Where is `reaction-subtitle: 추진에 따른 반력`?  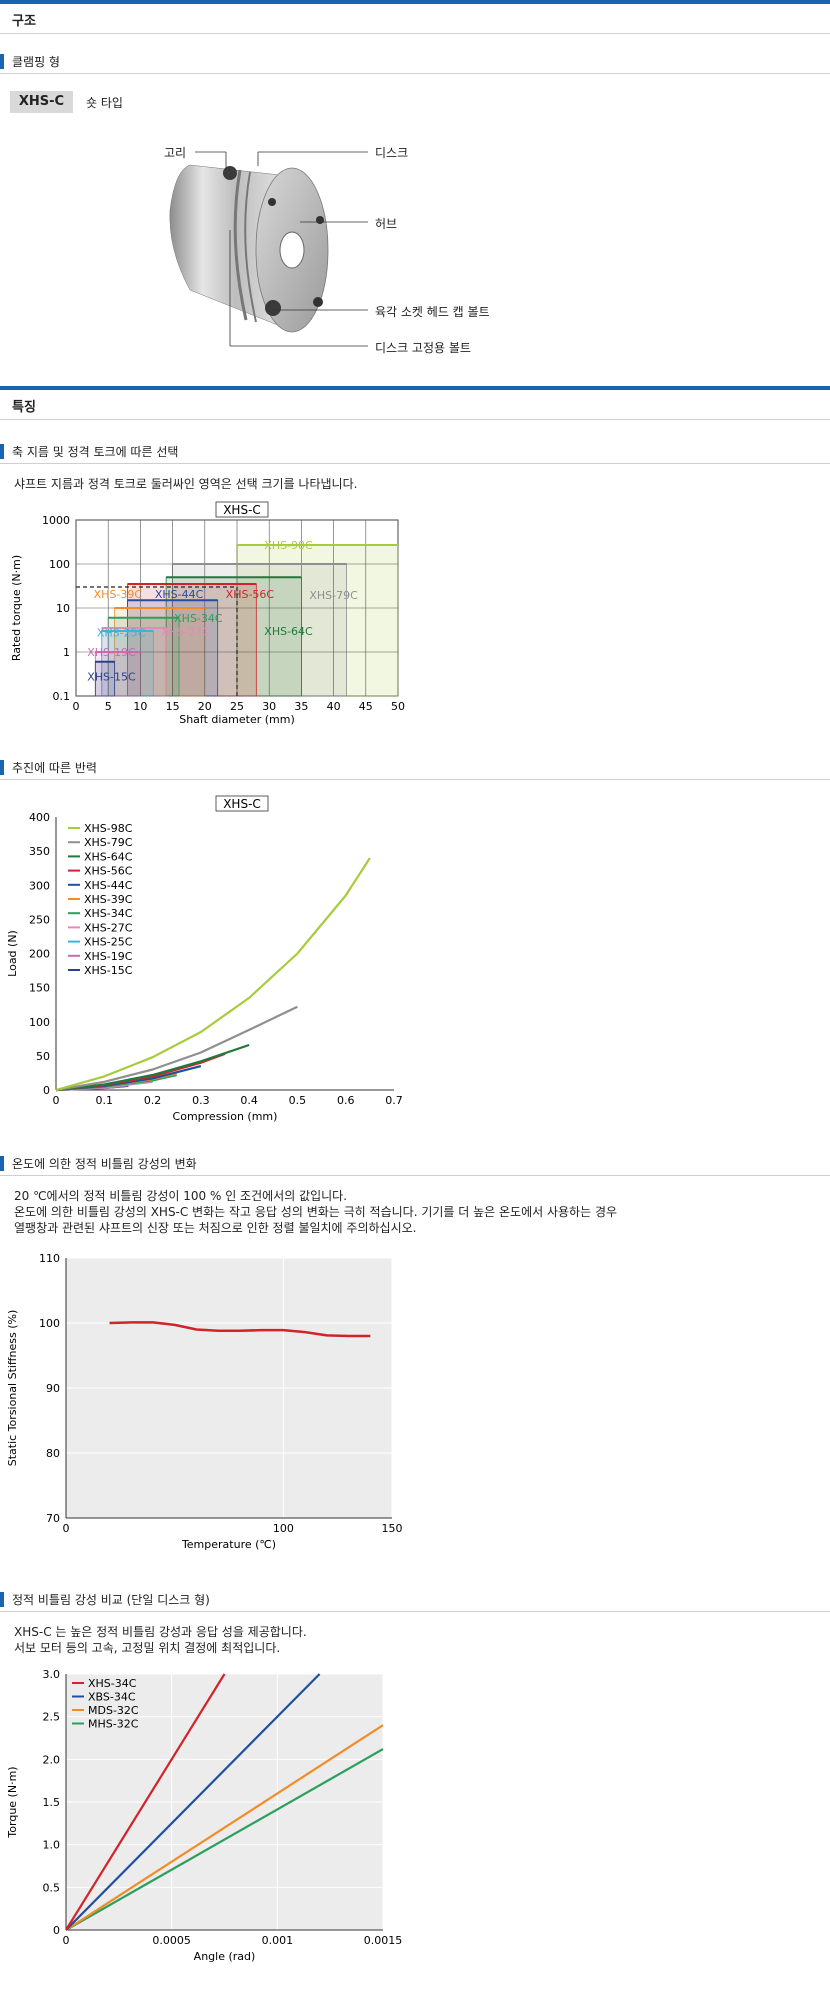 reaction-subtitle: 추진에 따른 반력 is located at coordinates (54, 768).